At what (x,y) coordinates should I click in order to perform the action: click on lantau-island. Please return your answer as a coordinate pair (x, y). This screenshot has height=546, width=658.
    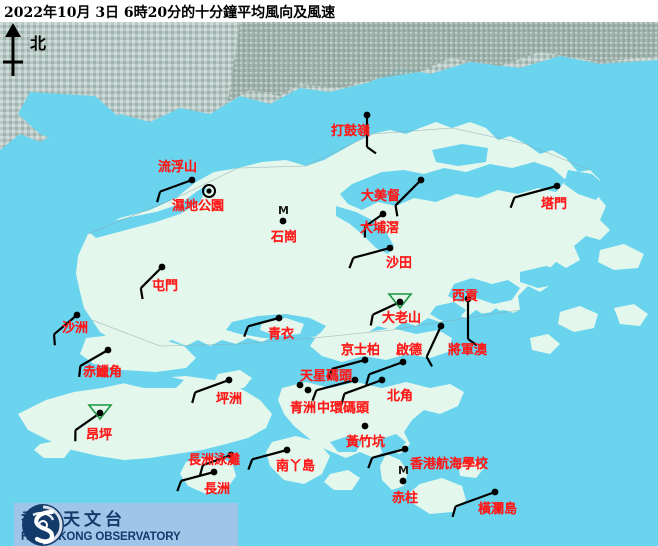
    Looking at the image, I should click on (145, 418).